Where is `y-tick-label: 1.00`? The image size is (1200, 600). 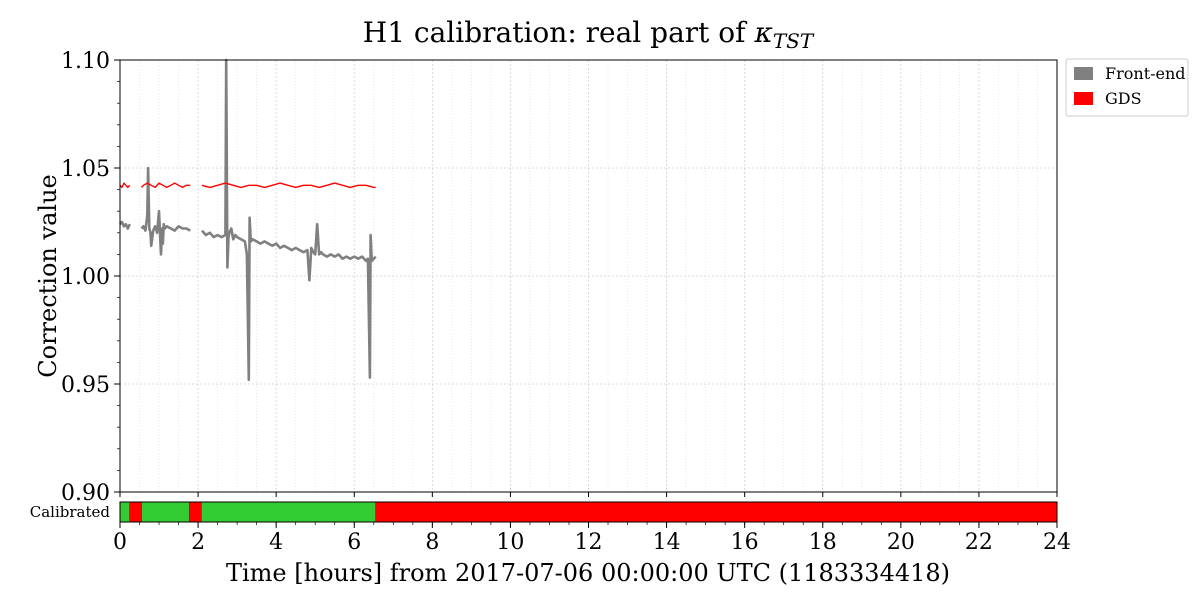
y-tick-label: 1.00 is located at coordinates (85, 277).